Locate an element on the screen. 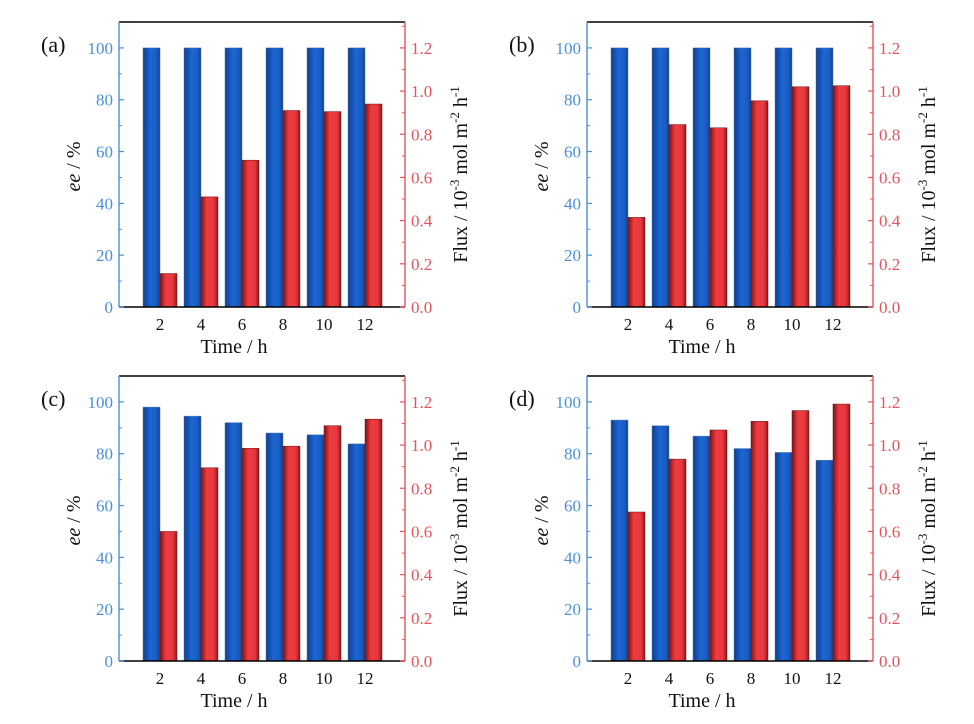 Image resolution: width=974 pixels, height=724 pixels. right-tick-label: 0.8 is located at coordinates (421, 488).